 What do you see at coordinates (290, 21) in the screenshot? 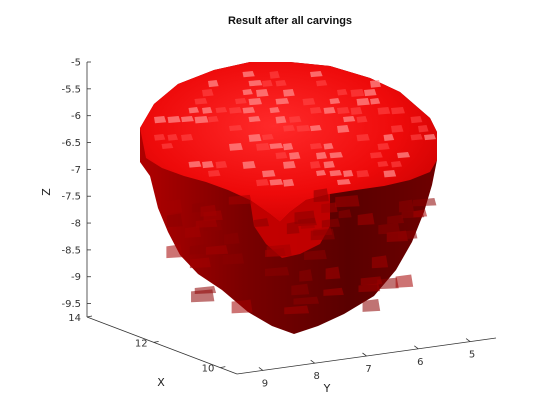
I see `chart-title: Result after all carvings` at bounding box center [290, 21].